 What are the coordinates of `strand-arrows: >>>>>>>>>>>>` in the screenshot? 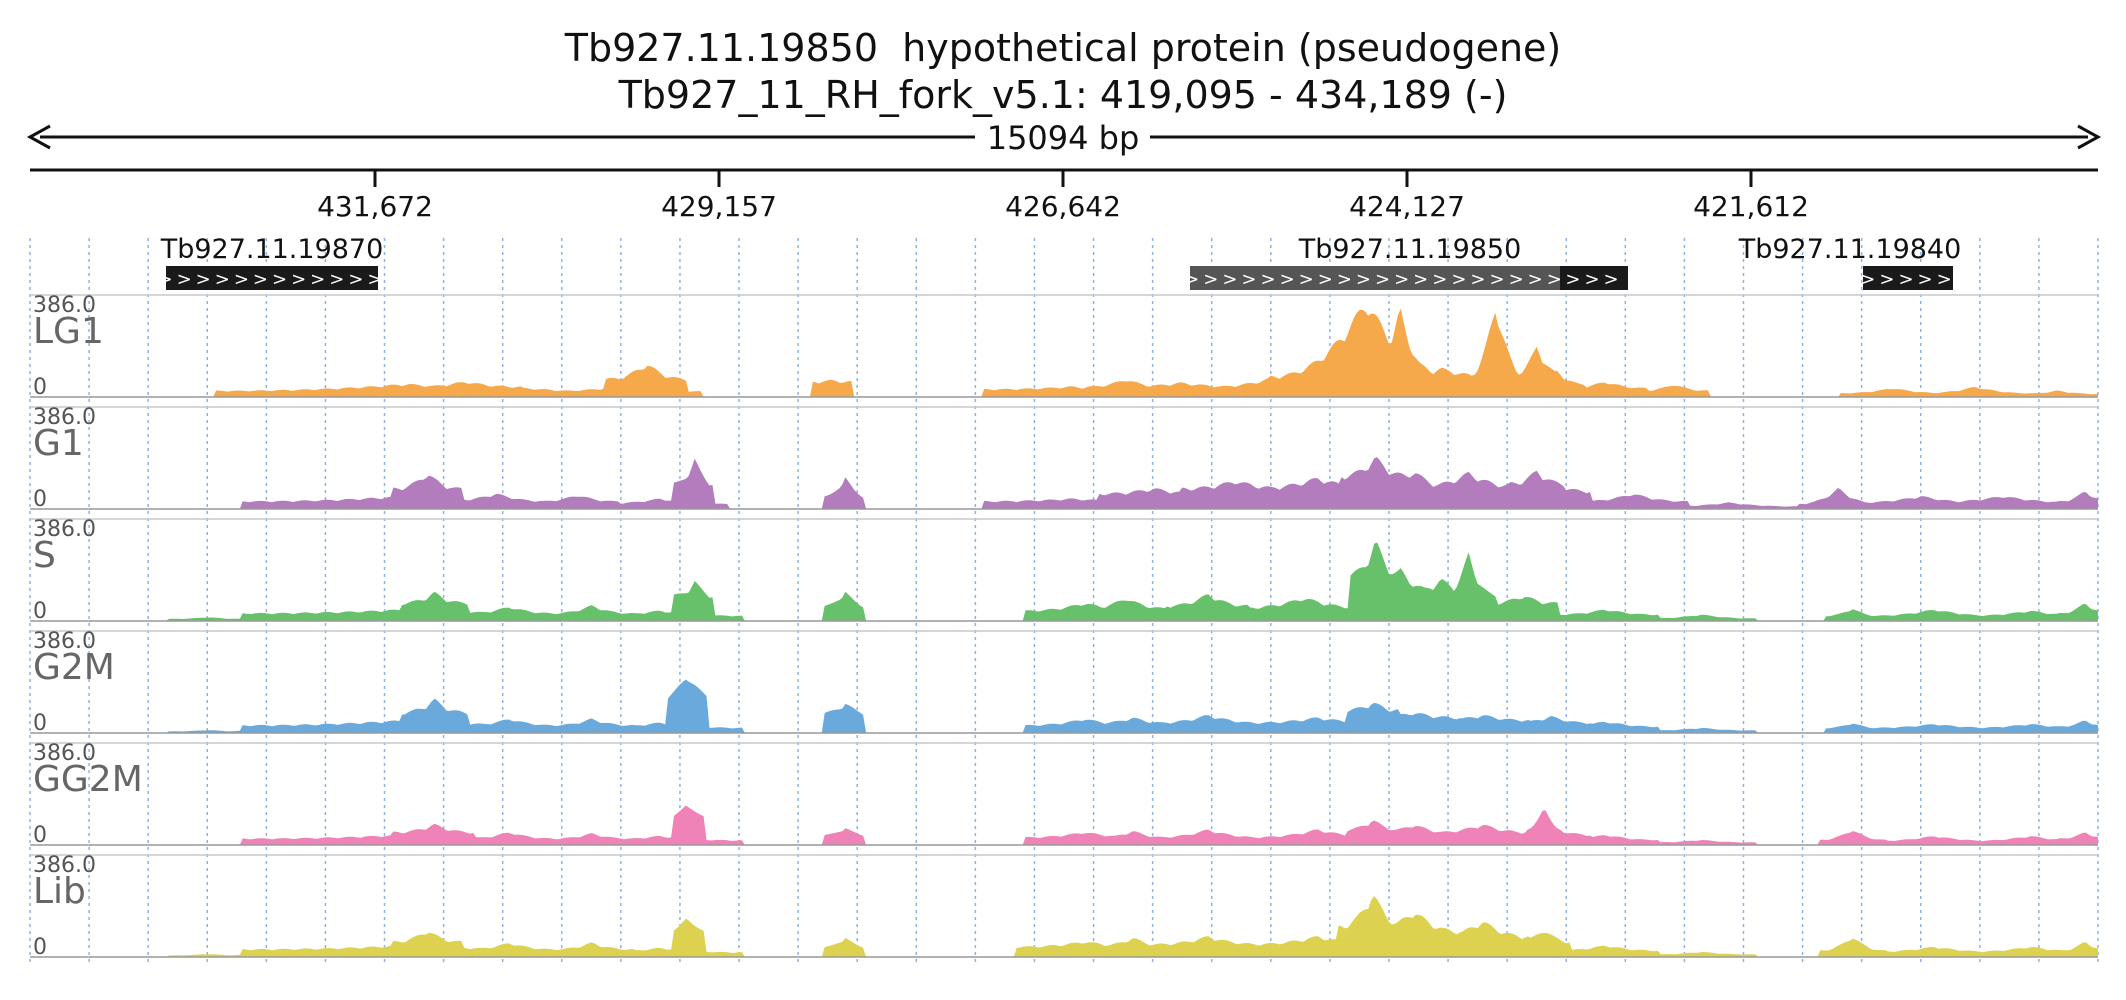 It's located at (272, 279).